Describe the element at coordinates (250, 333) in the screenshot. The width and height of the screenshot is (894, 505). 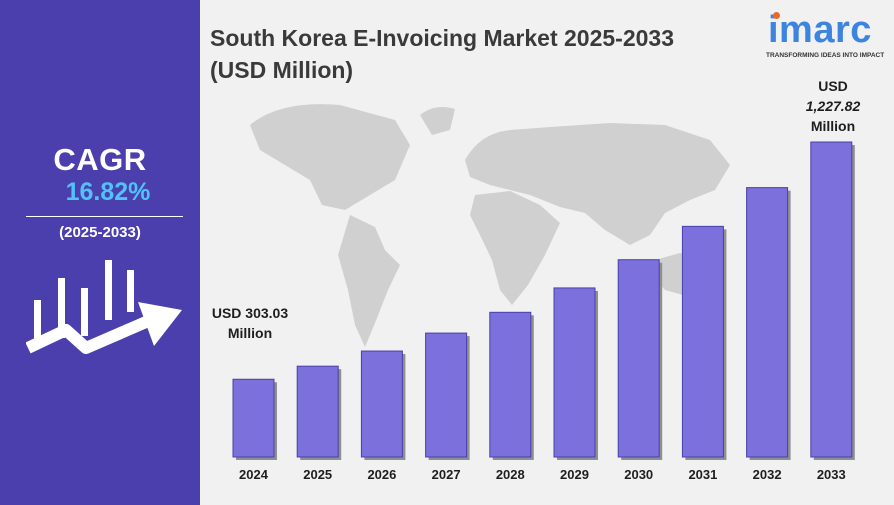
I see `first-annotation-line2: Million` at that location.